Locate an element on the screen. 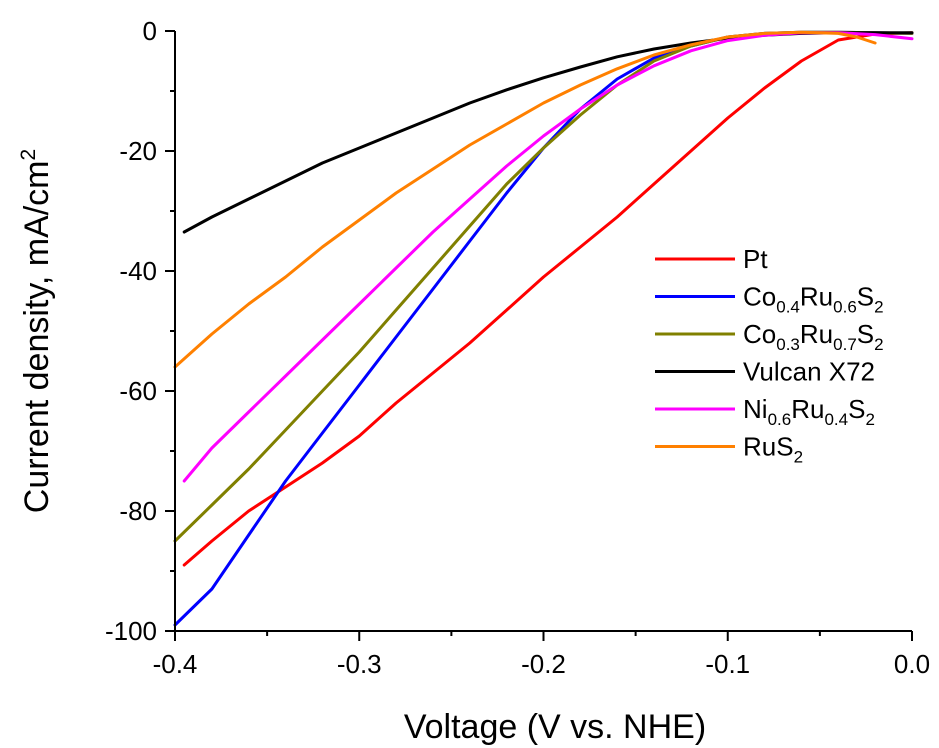 The image size is (939, 748). legend-item: Co0.4Ru0.6S2 is located at coordinates (769, 299).